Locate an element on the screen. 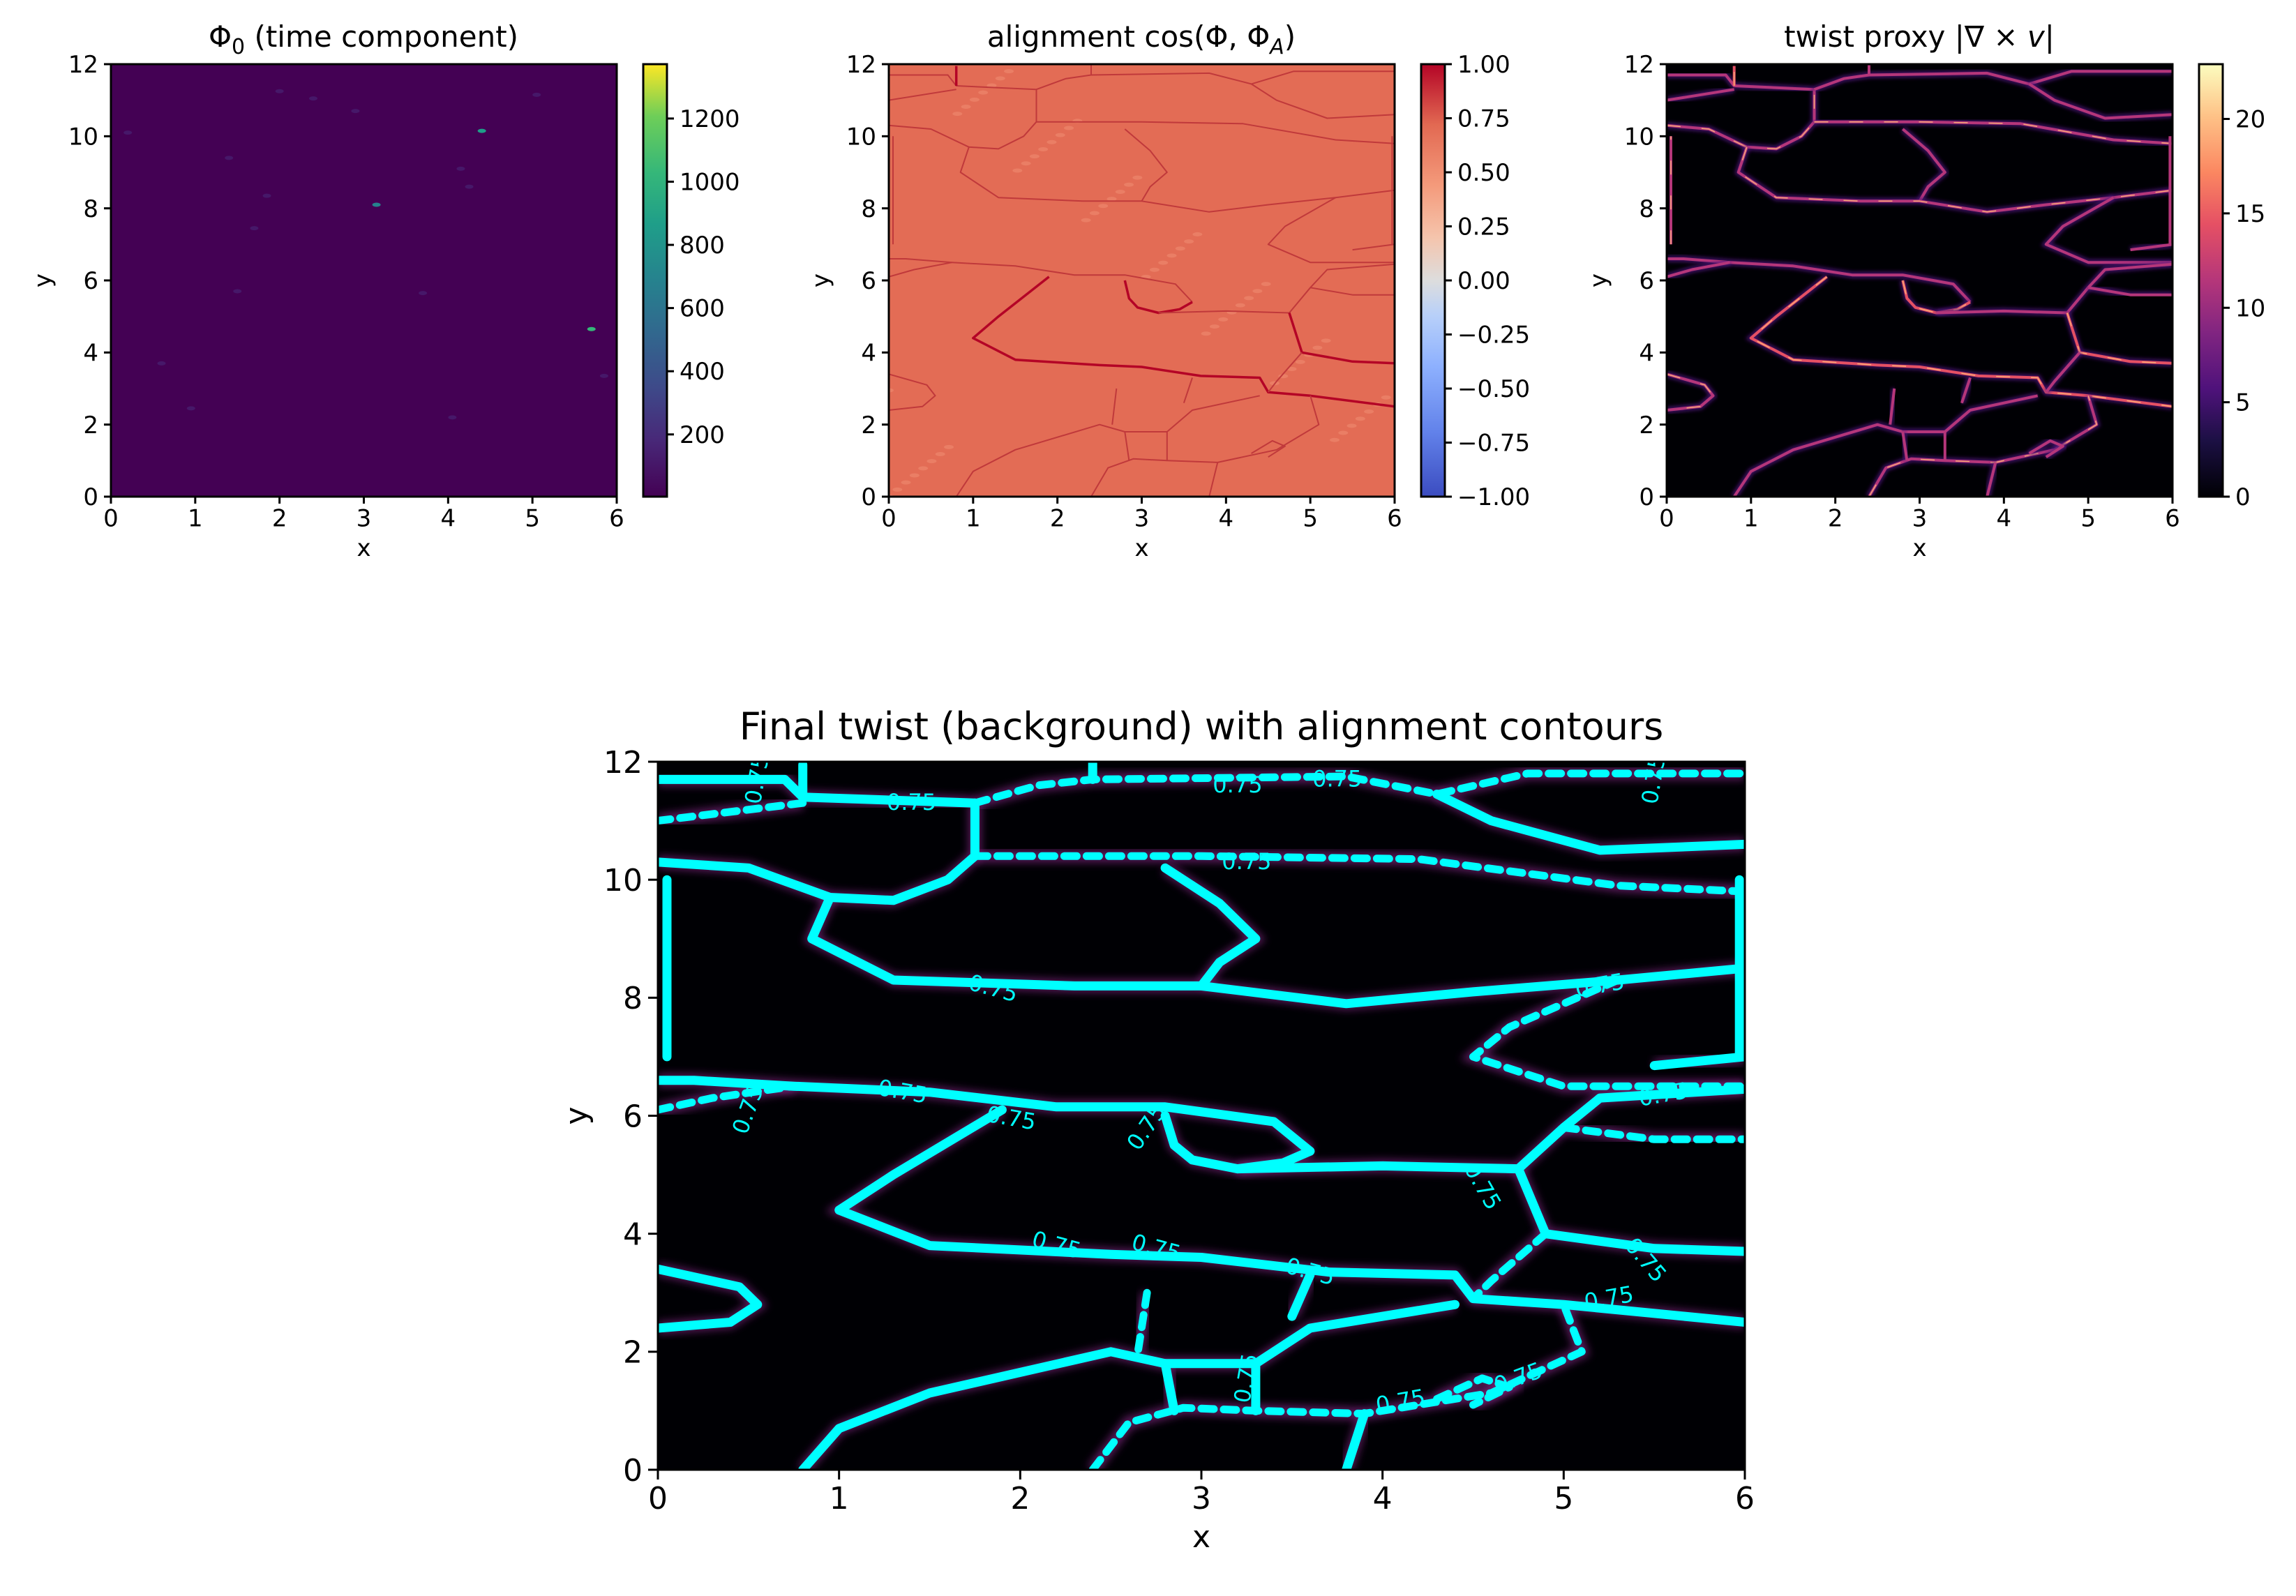 The width and height of the screenshot is (2296, 1596). colorbar-tick-label: 800 is located at coordinates (702, 246).